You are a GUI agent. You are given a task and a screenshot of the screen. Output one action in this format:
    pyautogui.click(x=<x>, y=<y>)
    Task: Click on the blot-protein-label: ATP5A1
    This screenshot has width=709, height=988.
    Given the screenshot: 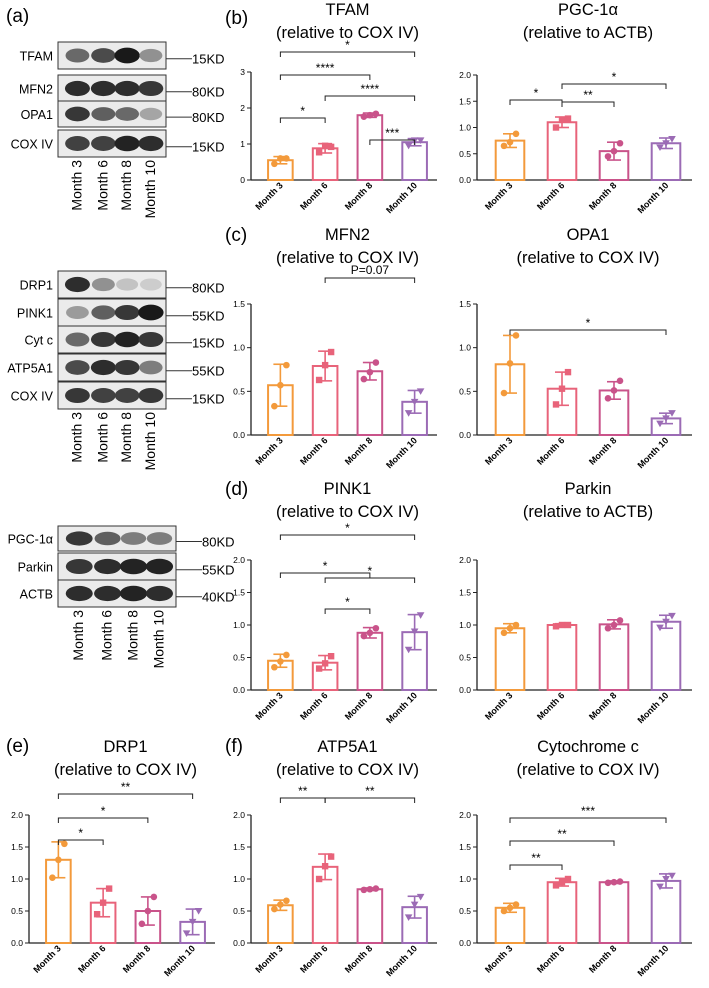 What is the action you would take?
    pyautogui.click(x=30, y=369)
    